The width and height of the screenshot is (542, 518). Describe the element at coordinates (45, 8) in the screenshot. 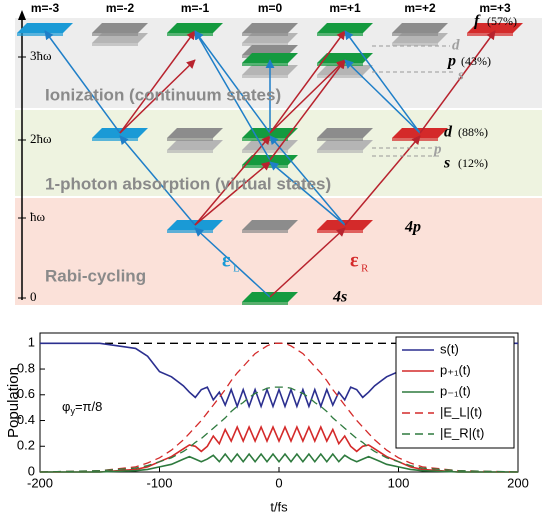

I see `column-label: m=-3` at that location.